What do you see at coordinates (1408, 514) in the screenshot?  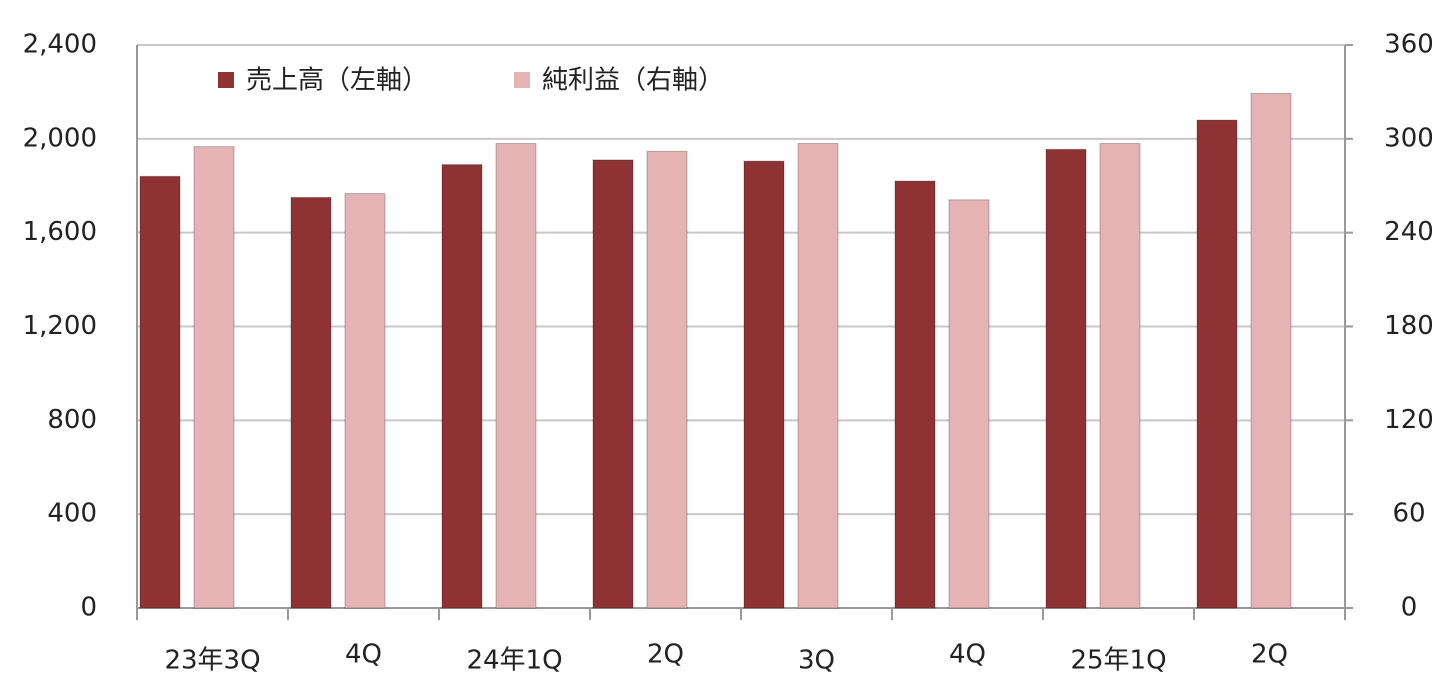 I see `y2-tick-label: 60` at bounding box center [1408, 514].